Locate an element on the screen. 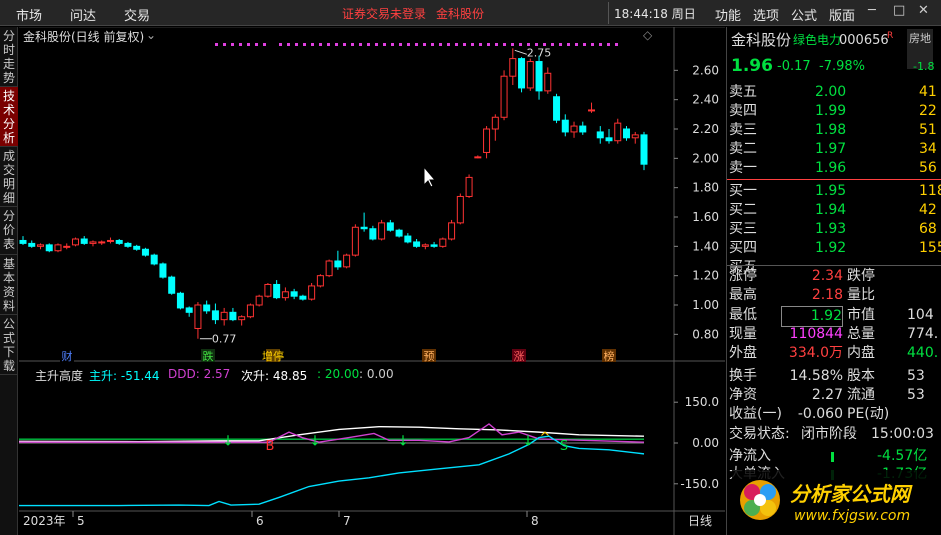 This screenshot has height=535, width=941. ask-row: 卖四 1.99 22 is located at coordinates (834, 111).